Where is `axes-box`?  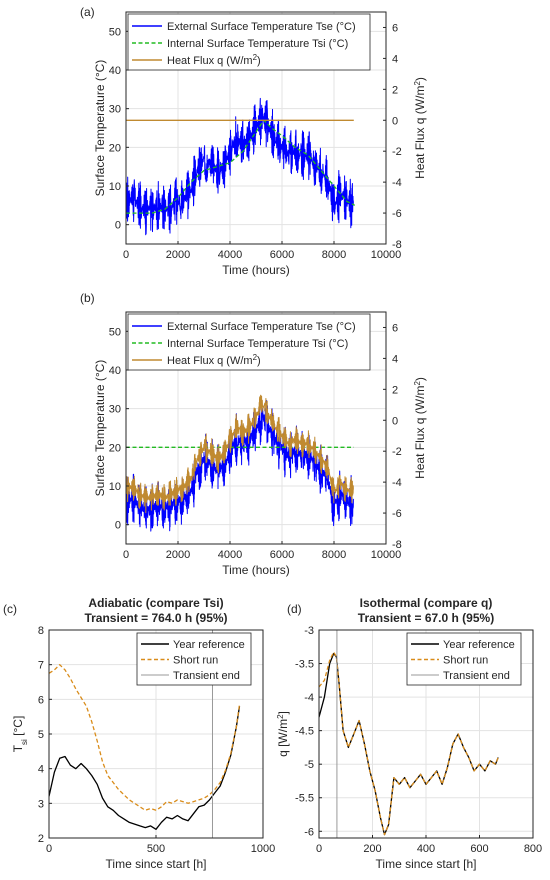 axes-box is located at coordinates (256, 128).